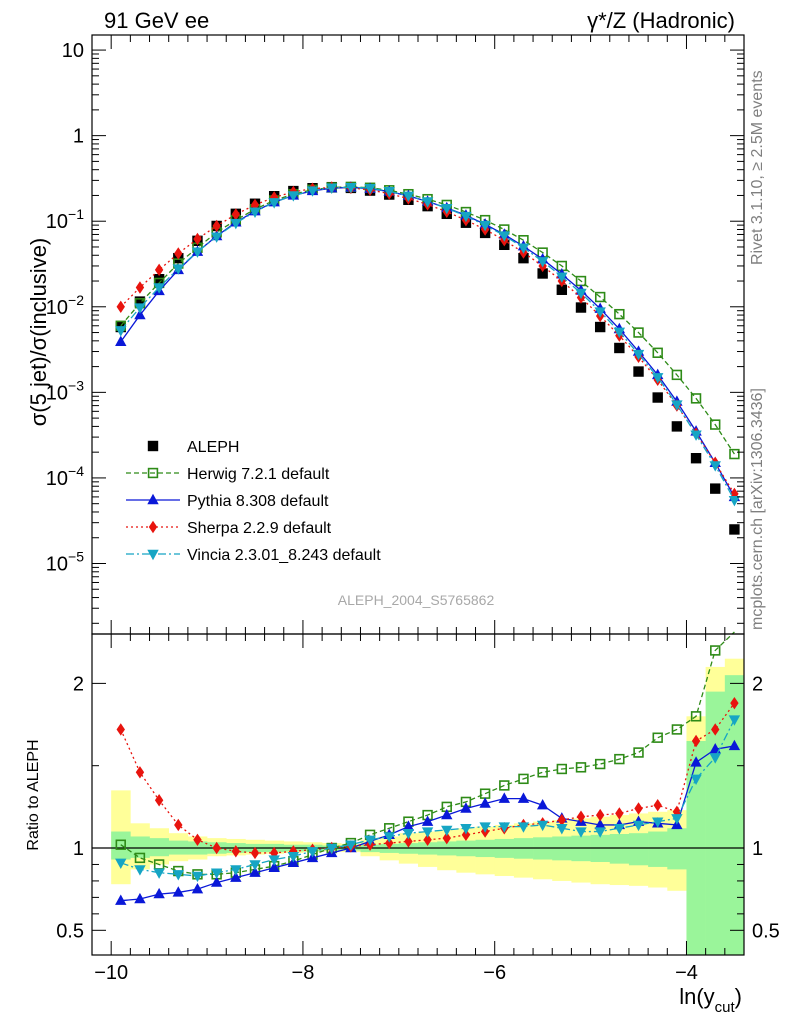 Image resolution: width=786 pixels, height=1024 pixels. What do you see at coordinates (686, 973) in the screenshot?
I see `x-tick-label: −4` at bounding box center [686, 973].